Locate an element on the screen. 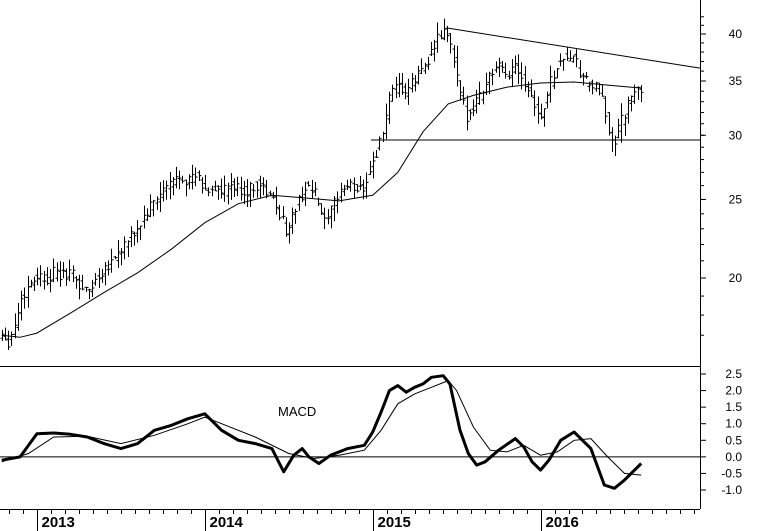 The image size is (760, 531). trendlines is located at coordinates (535, 84).